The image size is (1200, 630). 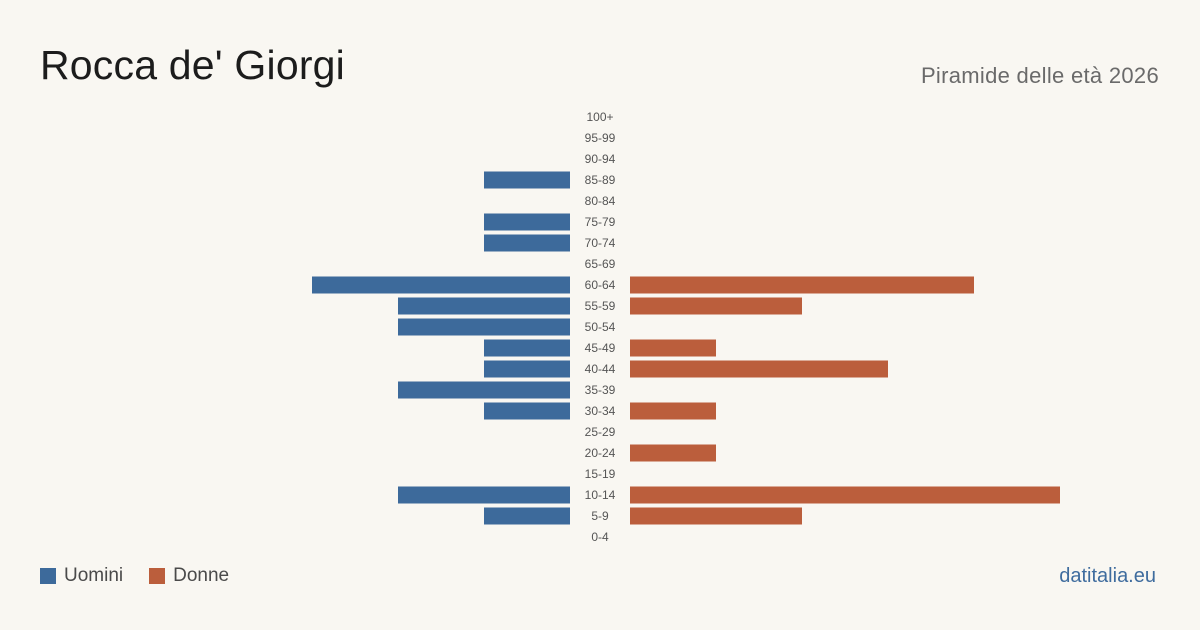 What do you see at coordinates (48, 576) in the screenshot?
I see `legend-swatch-men` at bounding box center [48, 576].